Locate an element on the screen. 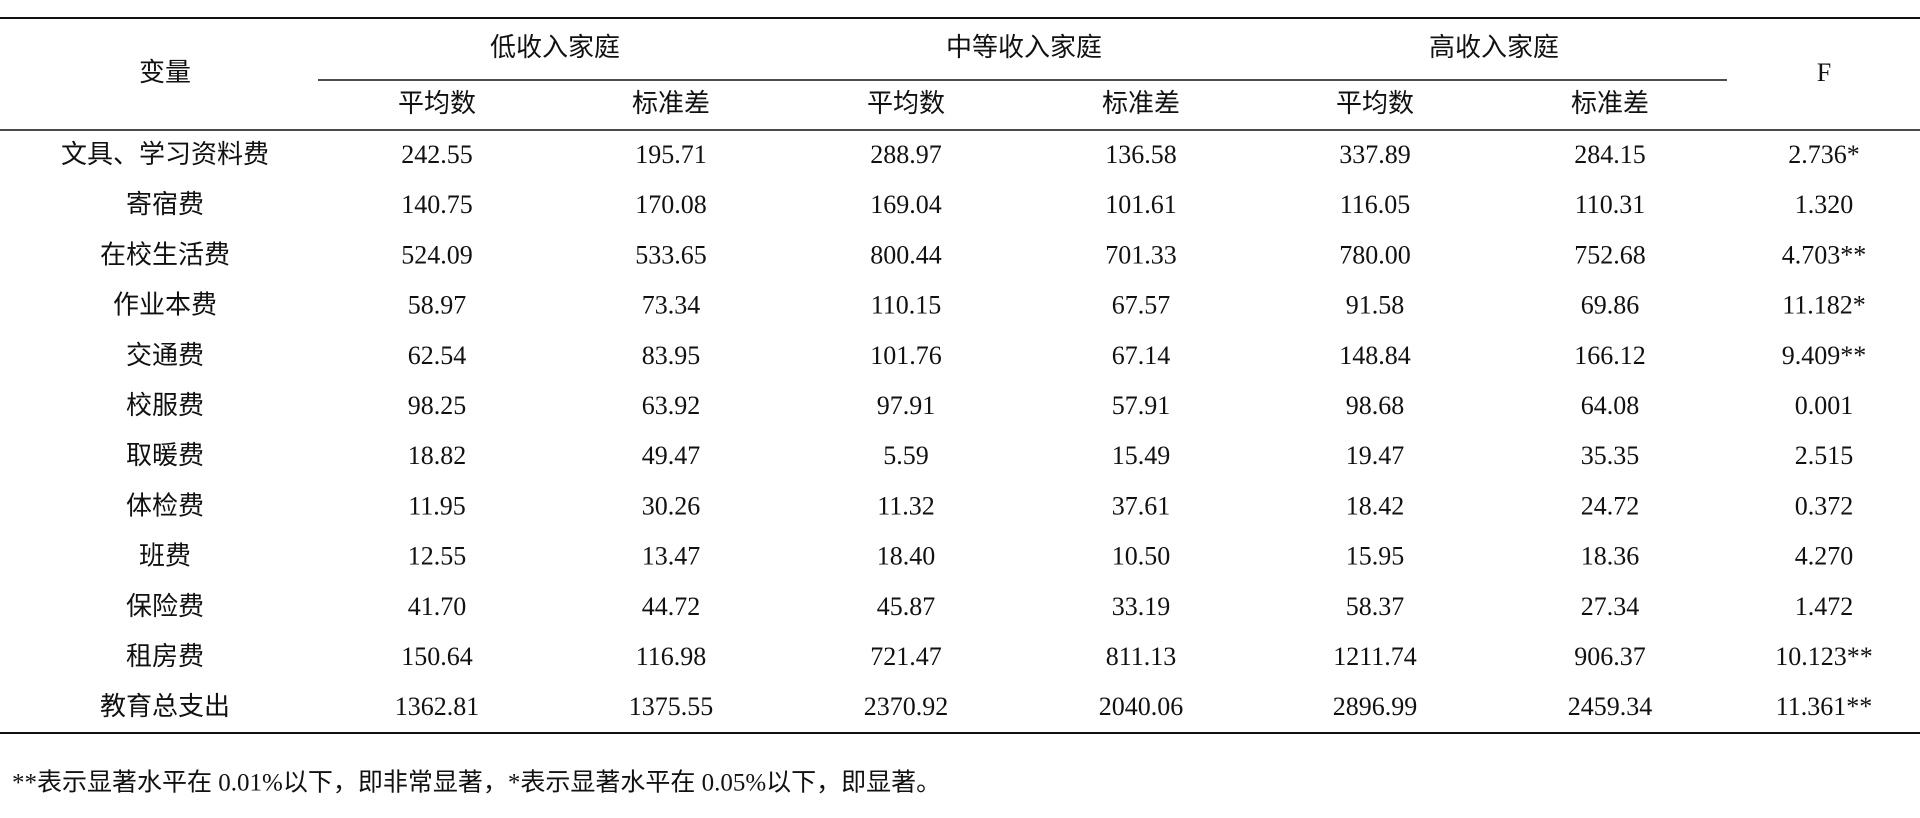 The height and width of the screenshot is (818, 1920). cell: 19.47 is located at coordinates (1375, 455).